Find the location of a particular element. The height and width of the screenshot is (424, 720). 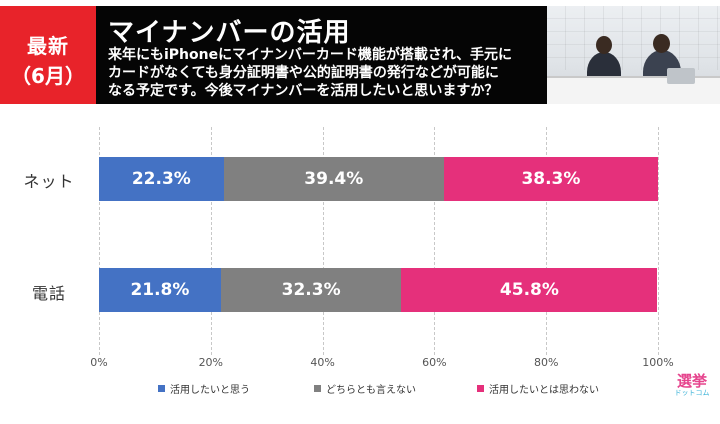

question-line: なる予定です。今後マイナンバーを活用したいと思いますか？ is located at coordinates (303, 91).